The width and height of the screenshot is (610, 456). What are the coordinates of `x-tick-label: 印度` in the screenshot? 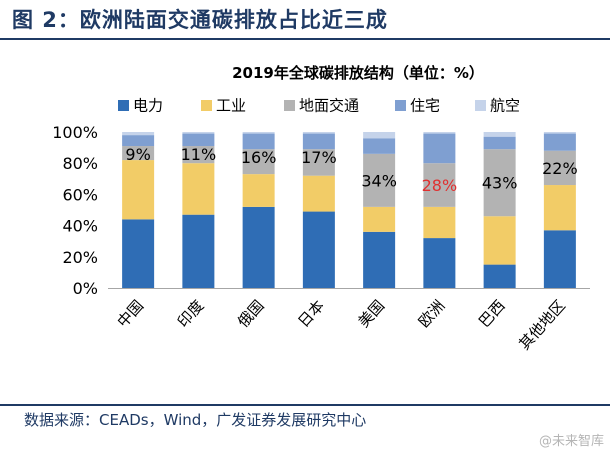 It's located at (190, 314).